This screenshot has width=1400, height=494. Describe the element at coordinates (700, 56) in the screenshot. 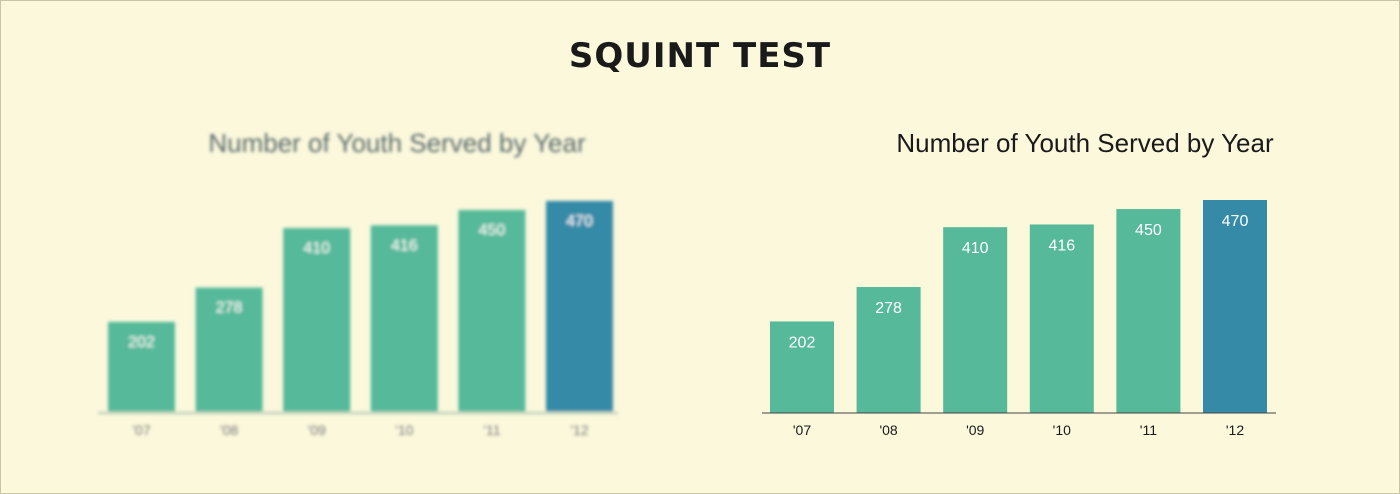

I see `page-title: SQUINT TEST` at that location.